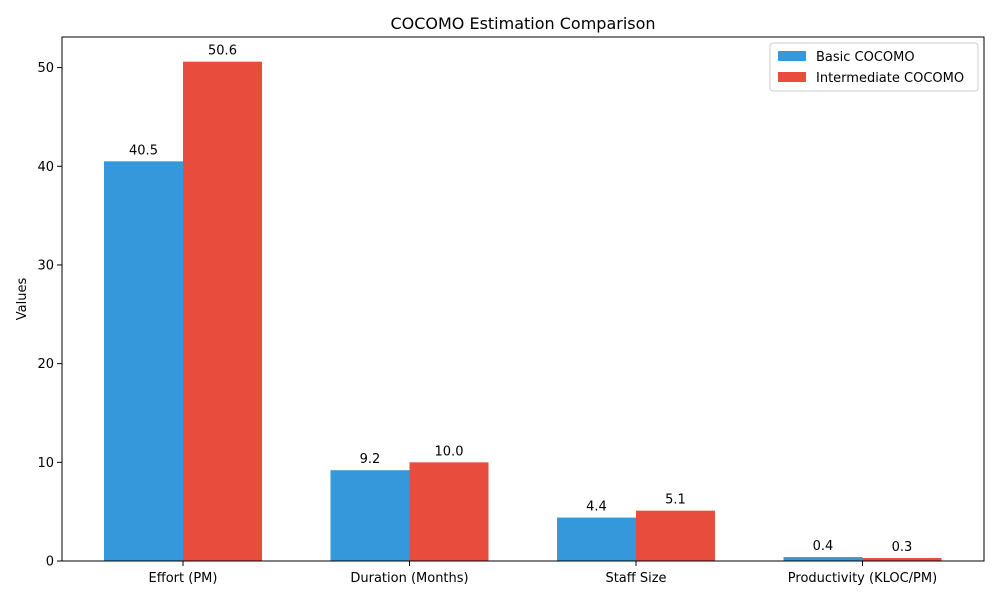 The width and height of the screenshot is (1000, 600). Describe the element at coordinates (823, 546) in the screenshot. I see `data-label: 0.4` at that location.